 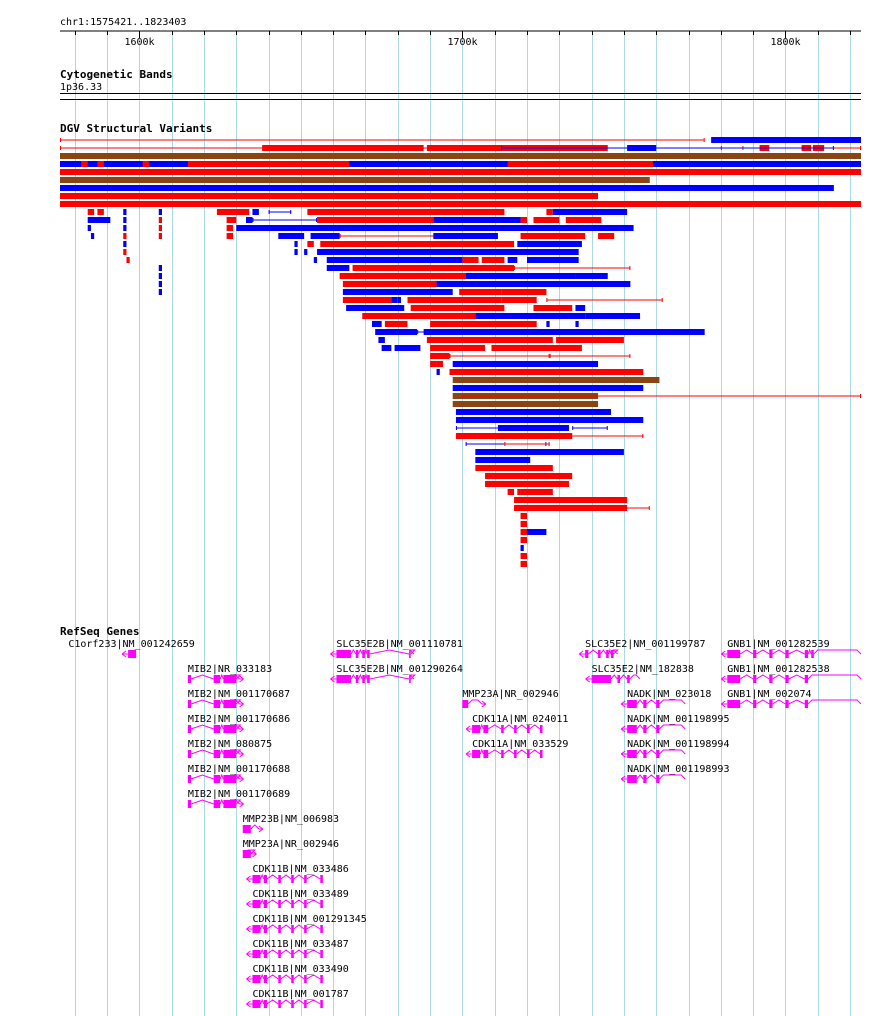 I want to click on gene-feature: C1orf233|NM_001242659, so click(x=131, y=648).